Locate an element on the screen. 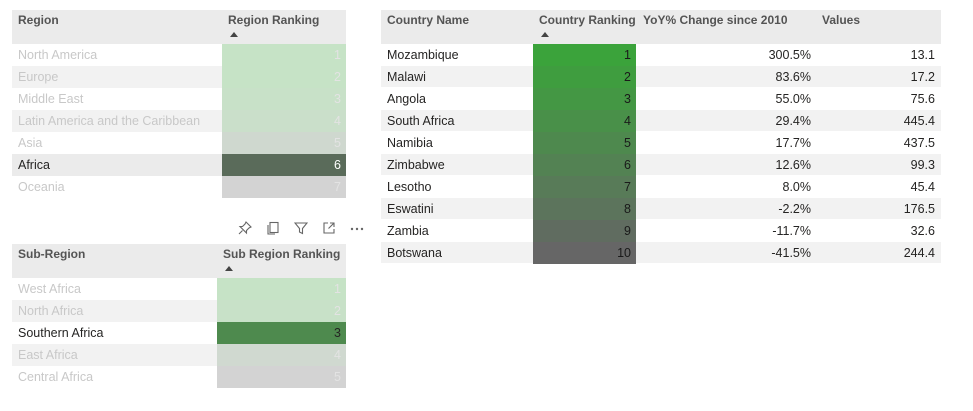  table-row: North Africa 2 is located at coordinates (179, 311).